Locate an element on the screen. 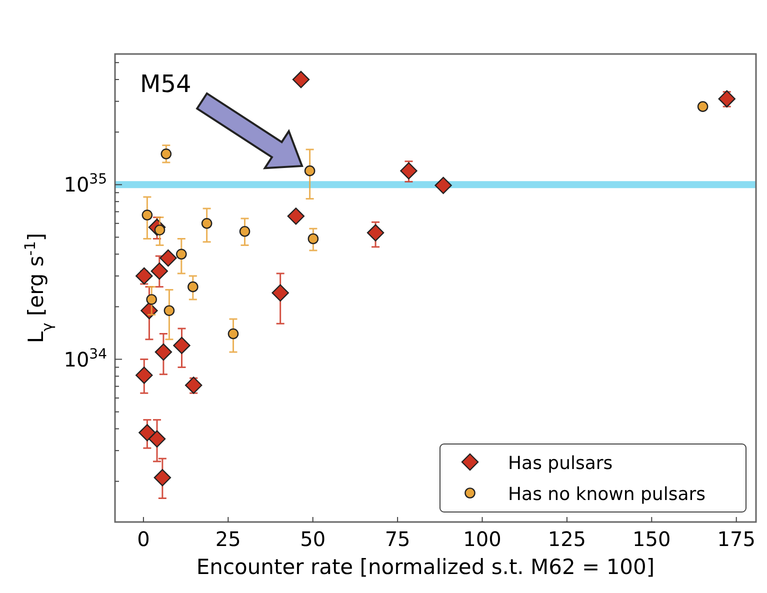 The image size is (767, 593). x-tick-label: 125 is located at coordinates (567, 539).